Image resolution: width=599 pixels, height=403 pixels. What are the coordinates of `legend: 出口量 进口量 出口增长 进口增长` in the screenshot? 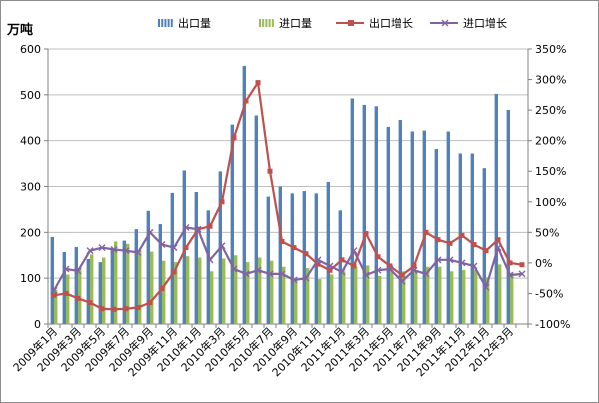 It's located at (332, 23).